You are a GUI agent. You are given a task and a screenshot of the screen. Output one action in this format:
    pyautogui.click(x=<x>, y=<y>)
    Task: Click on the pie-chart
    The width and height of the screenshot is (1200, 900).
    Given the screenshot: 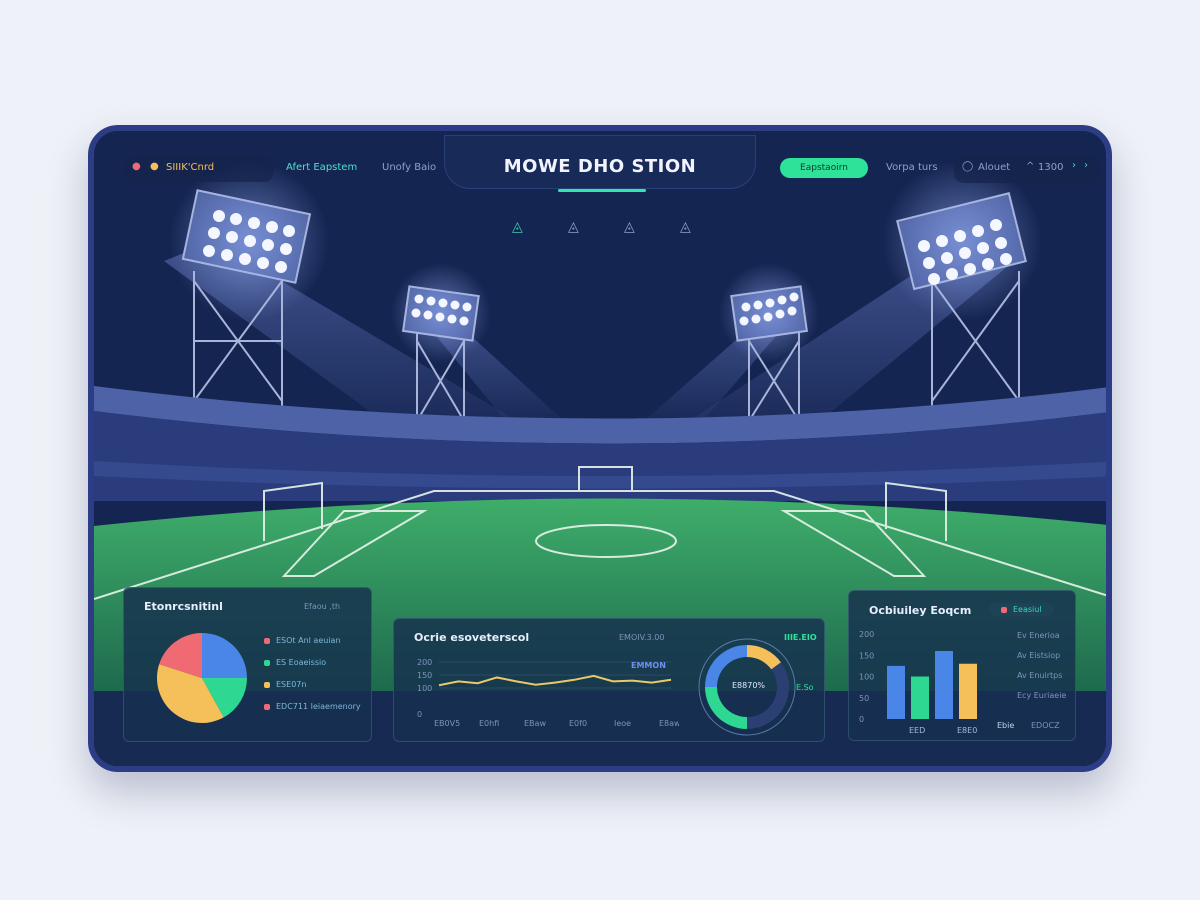 What is the action you would take?
    pyautogui.click(x=202, y=678)
    